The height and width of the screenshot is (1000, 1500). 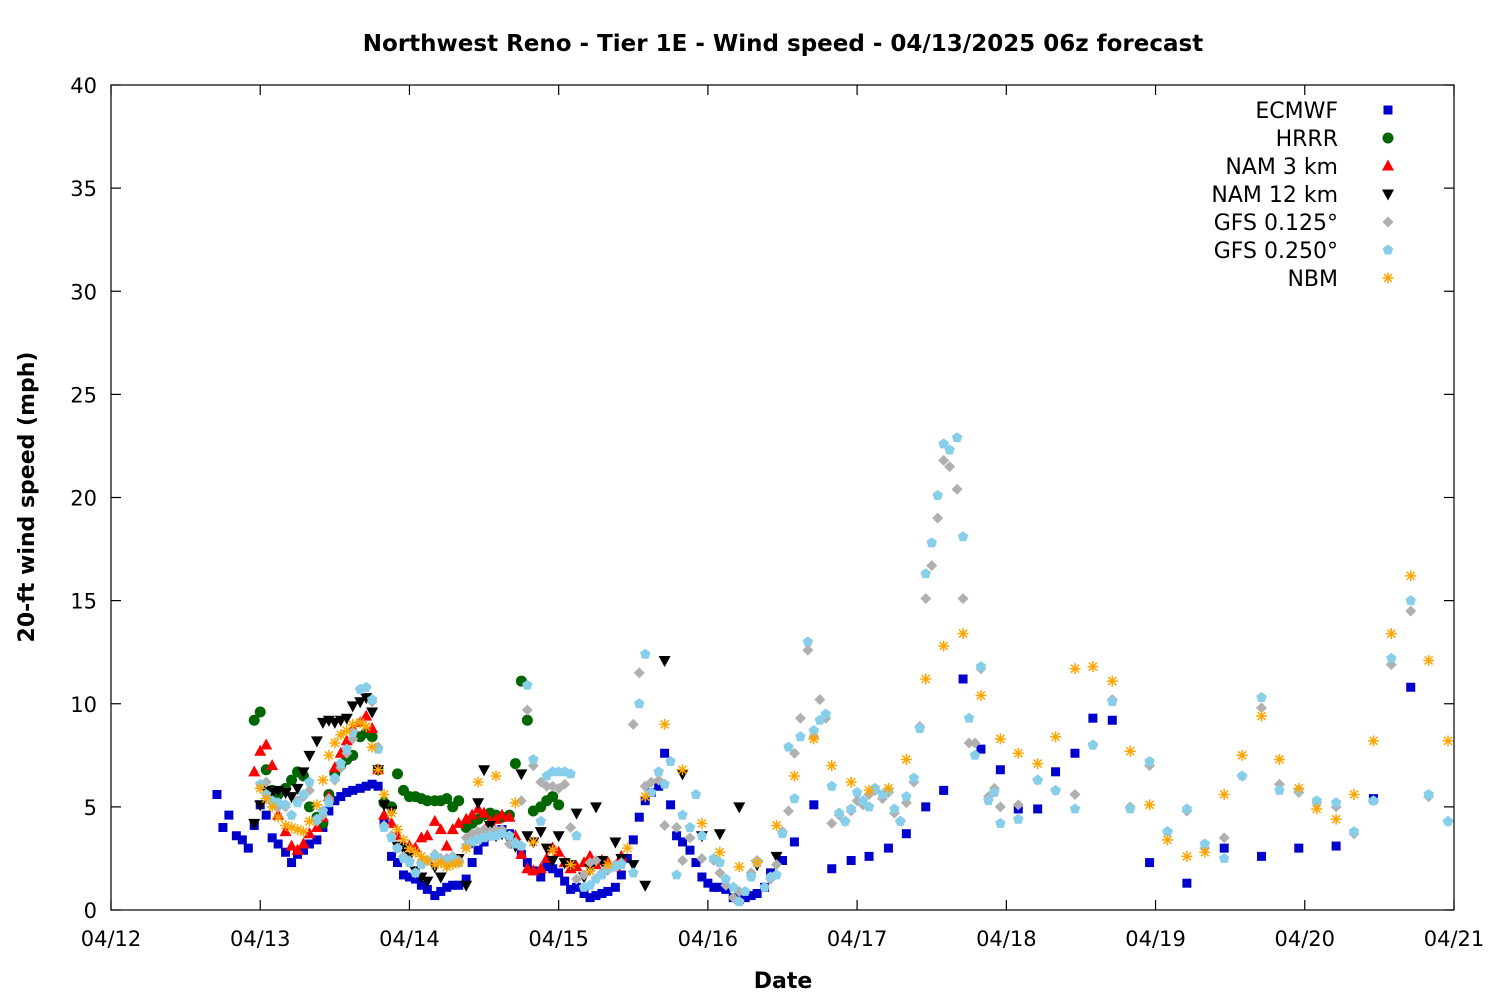 What do you see at coordinates (1274, 195) in the screenshot?
I see `legend-label: NAM 12 km` at bounding box center [1274, 195].